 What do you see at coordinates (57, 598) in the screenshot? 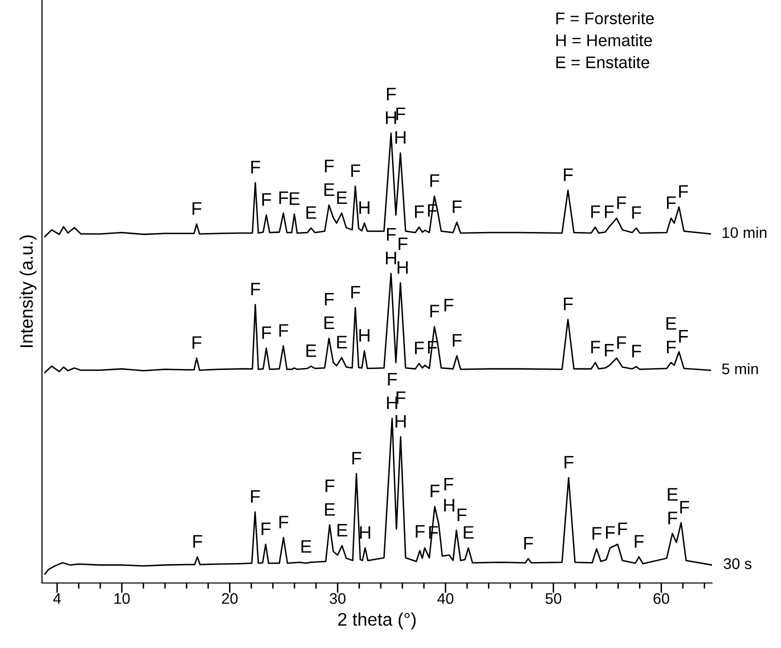
I see `x-tick-label: 4` at bounding box center [57, 598].